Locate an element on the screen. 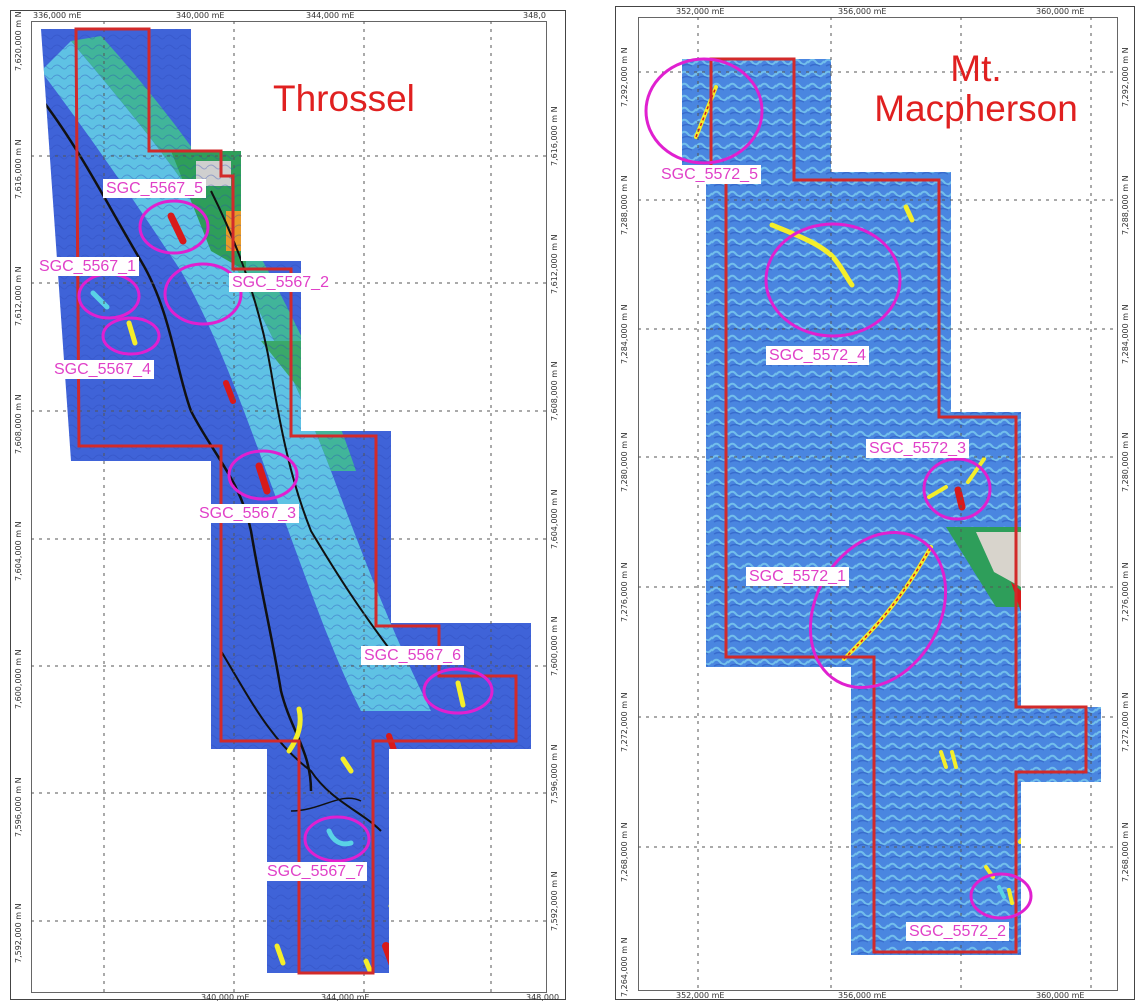  y-tick-right: 7,608,000 m N is located at coordinates (554, 391).